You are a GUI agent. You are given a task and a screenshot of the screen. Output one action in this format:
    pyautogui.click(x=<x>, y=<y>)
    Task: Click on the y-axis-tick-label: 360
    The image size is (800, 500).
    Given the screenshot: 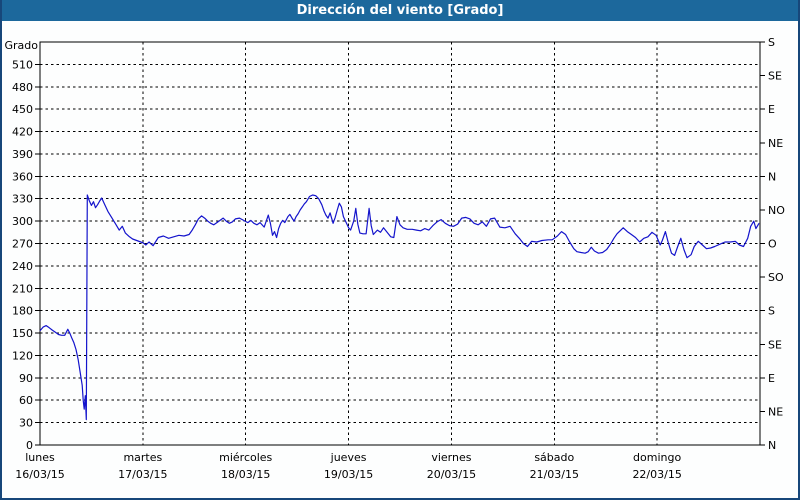 What is the action you would take?
    pyautogui.click(x=22, y=176)
    